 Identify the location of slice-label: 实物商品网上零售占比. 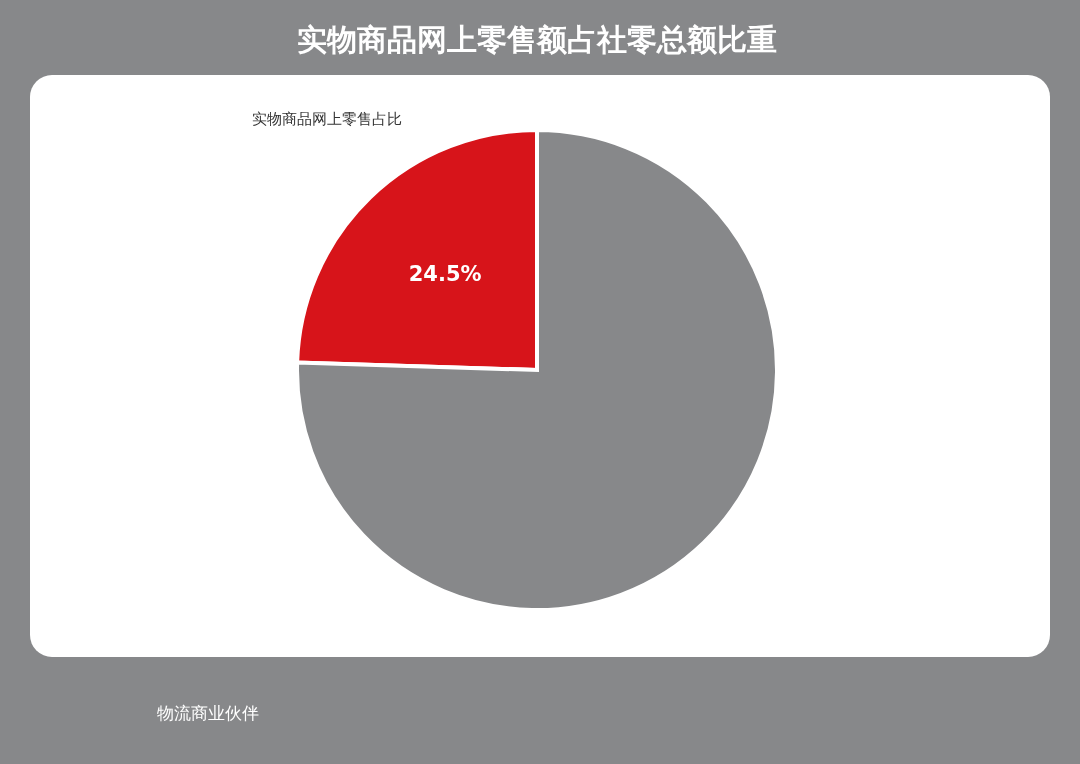
(327, 118).